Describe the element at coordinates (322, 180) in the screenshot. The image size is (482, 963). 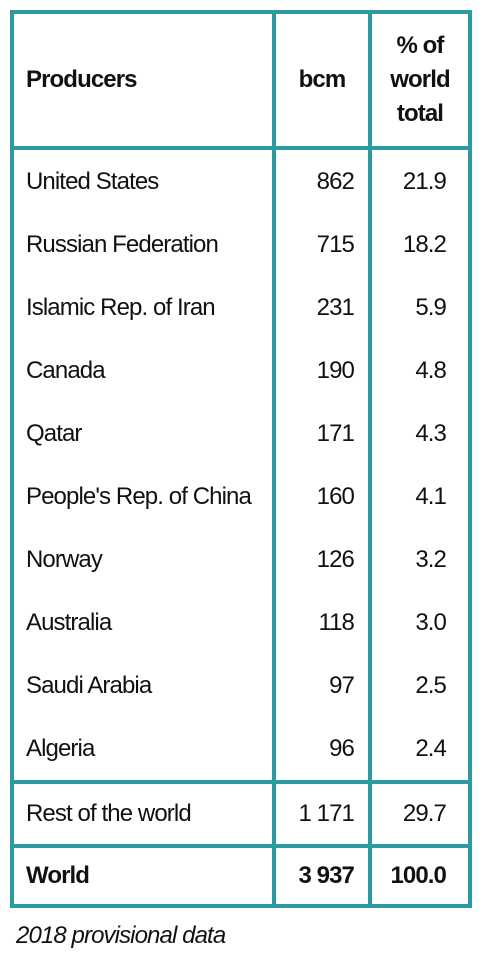
I see `table-cell: 862` at that location.